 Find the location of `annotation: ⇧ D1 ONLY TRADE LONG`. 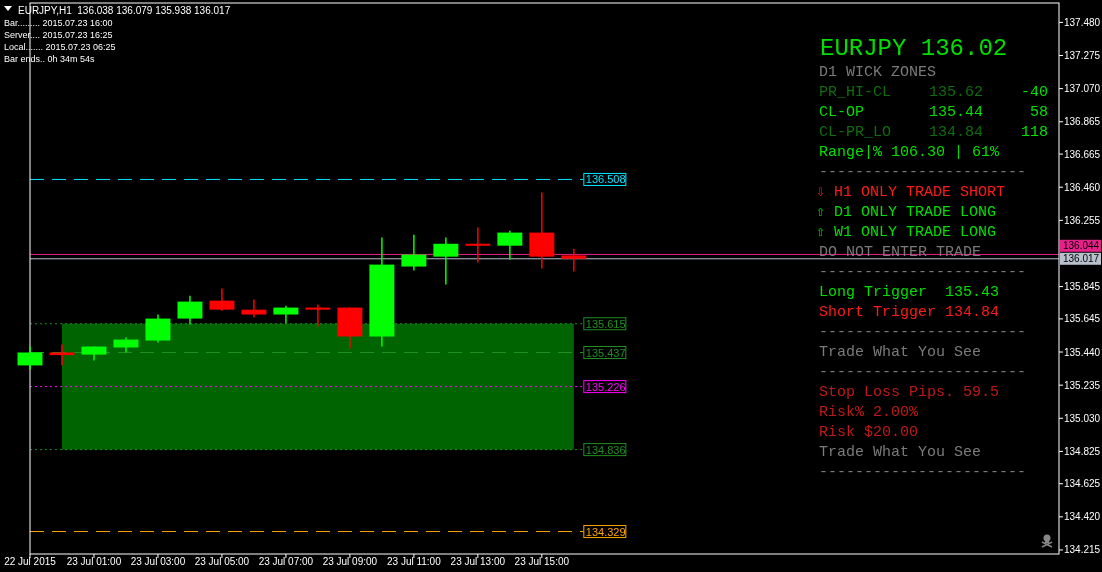

annotation: ⇧ D1 ONLY TRADE LONG is located at coordinates (906, 212).